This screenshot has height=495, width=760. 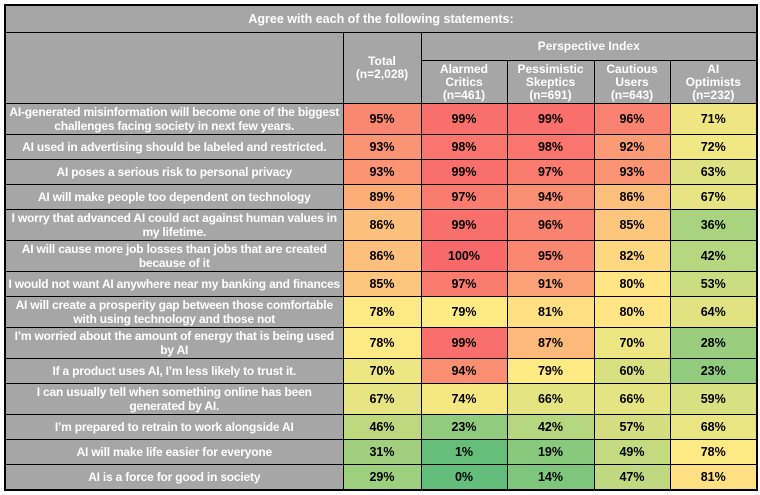 I want to click on value-cell: 53%, so click(x=713, y=284).